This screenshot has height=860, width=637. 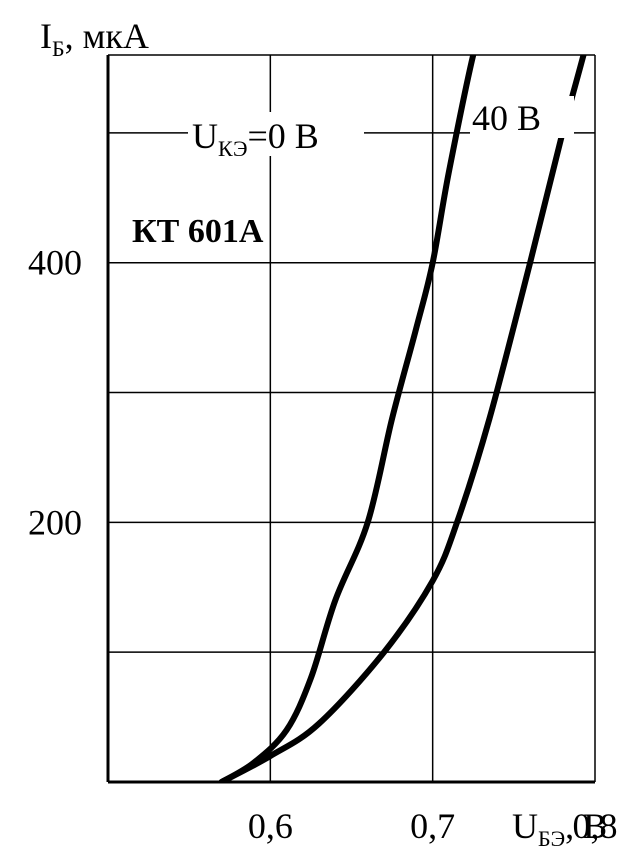 What do you see at coordinates (551, 838) in the screenshot?
I see `x-axis-label-sub: БЭ` at bounding box center [551, 838].